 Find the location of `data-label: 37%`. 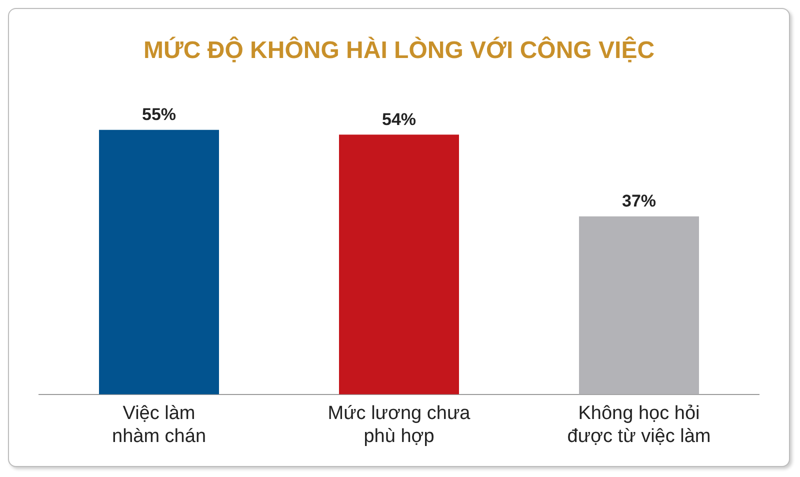

data-label: 37% is located at coordinates (639, 201).